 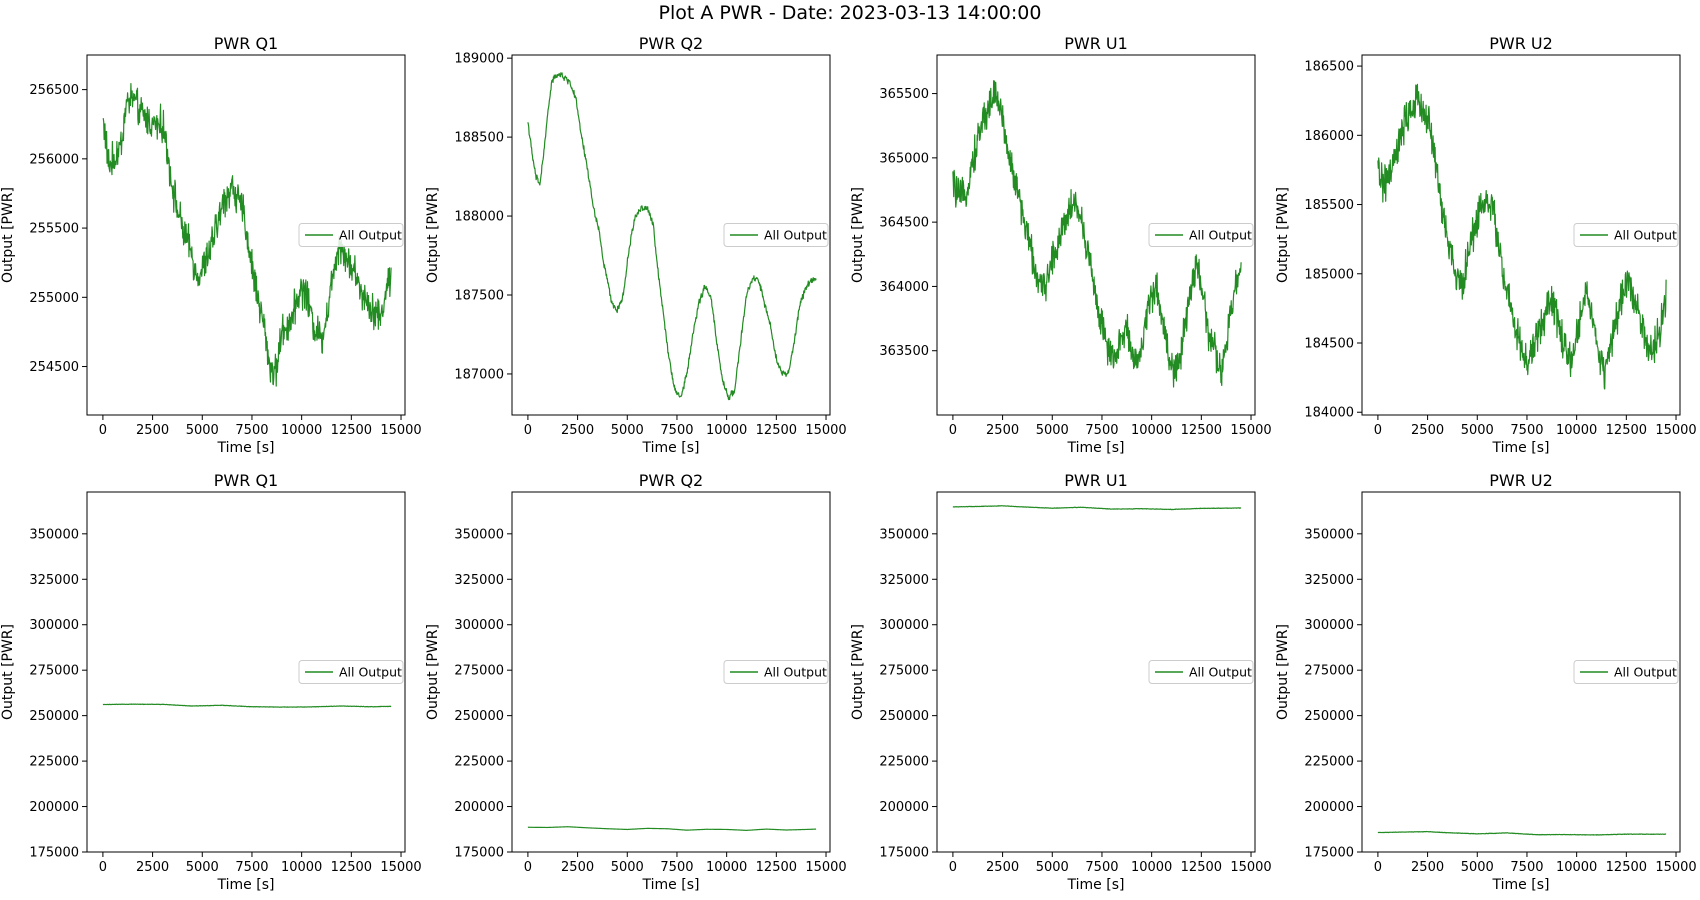 What do you see at coordinates (479, 296) in the screenshot?
I see `y-tick-label: 187500` at bounding box center [479, 296].